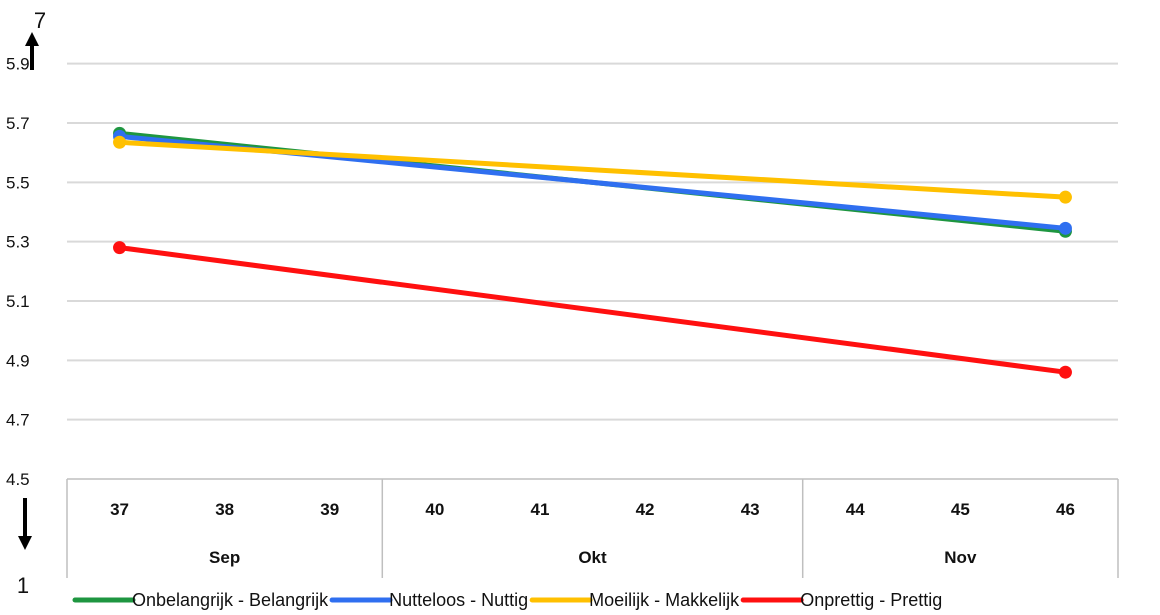  I want to click on x-tick-label: 44, so click(855, 509).